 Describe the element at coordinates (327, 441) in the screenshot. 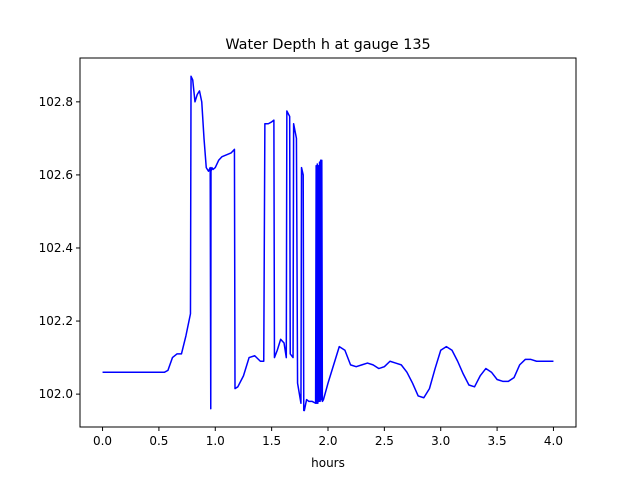

I see `x-tick-label: 2.0` at that location.